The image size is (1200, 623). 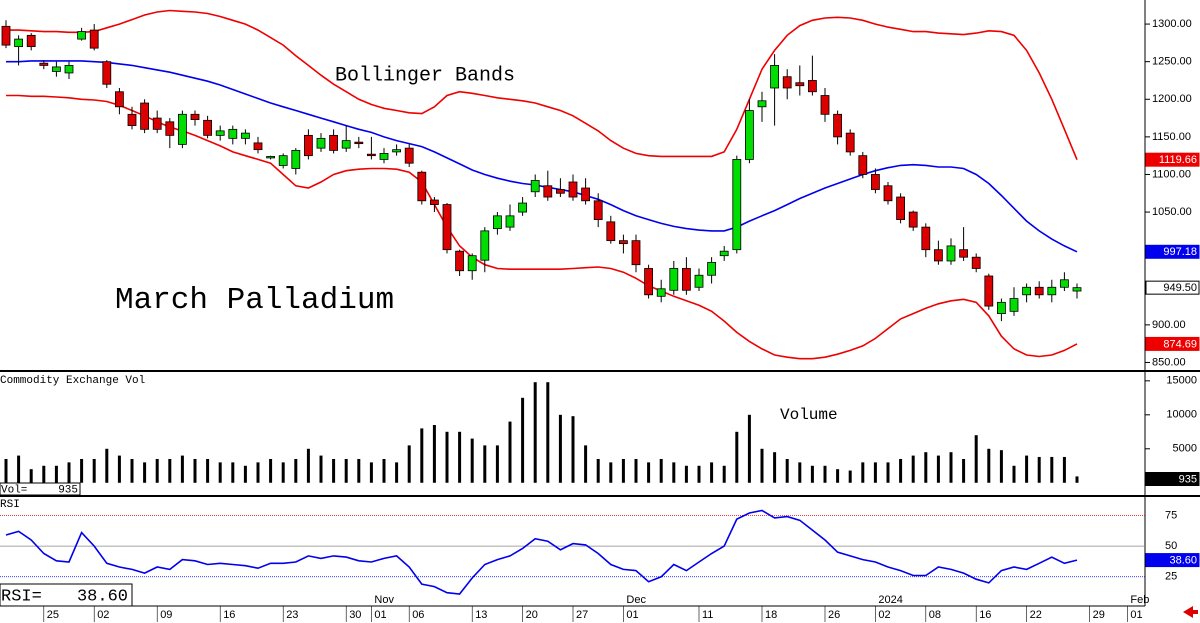 What do you see at coordinates (1190, 612) in the screenshot?
I see `scroll-arrow` at bounding box center [1190, 612].